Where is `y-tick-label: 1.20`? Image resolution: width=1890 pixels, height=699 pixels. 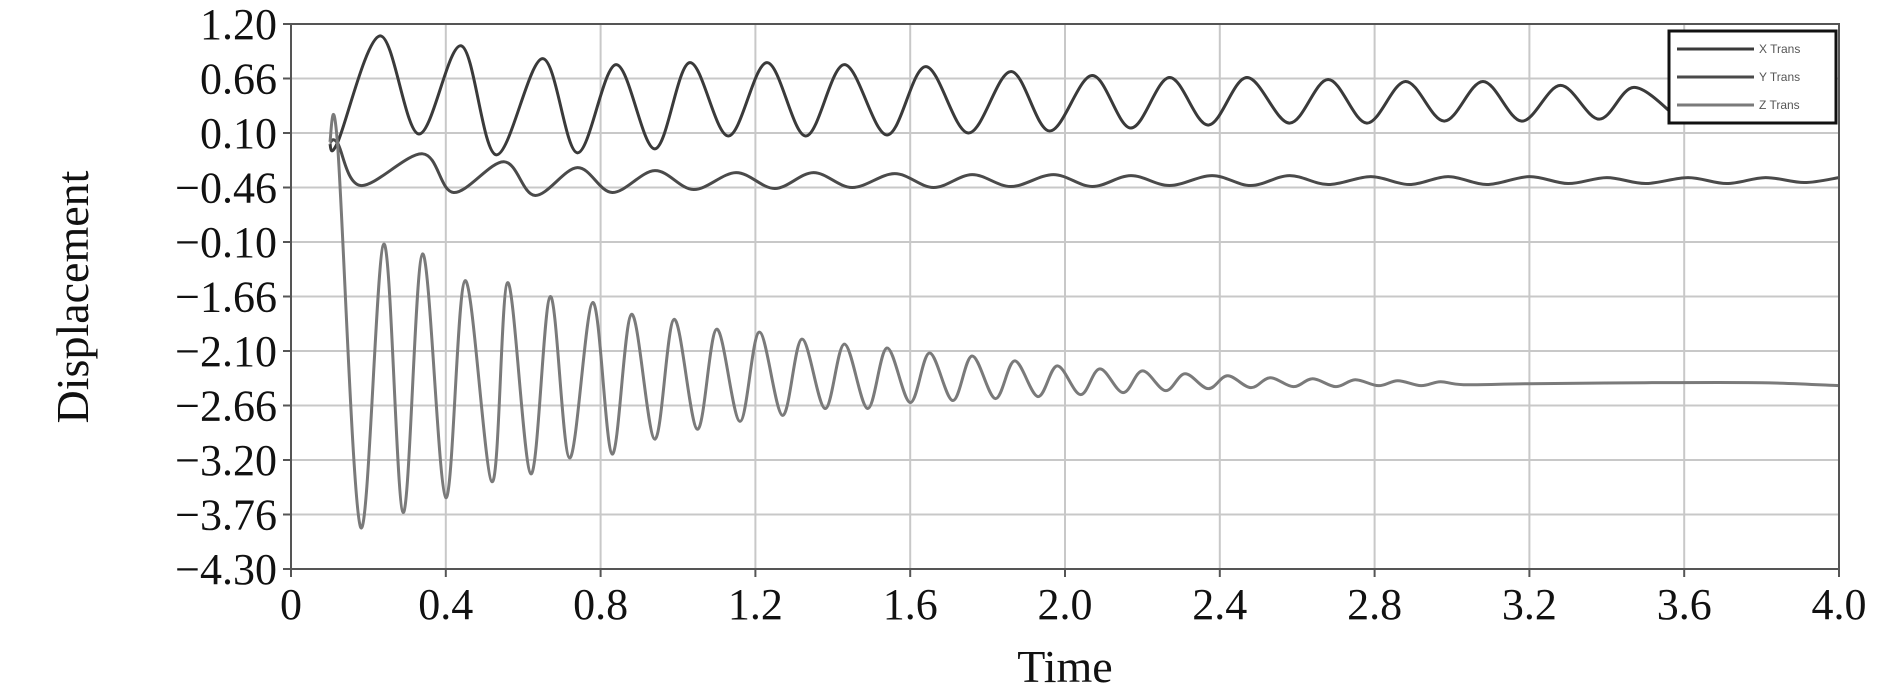 y-tick-label: 1.20 is located at coordinates (238, 24).